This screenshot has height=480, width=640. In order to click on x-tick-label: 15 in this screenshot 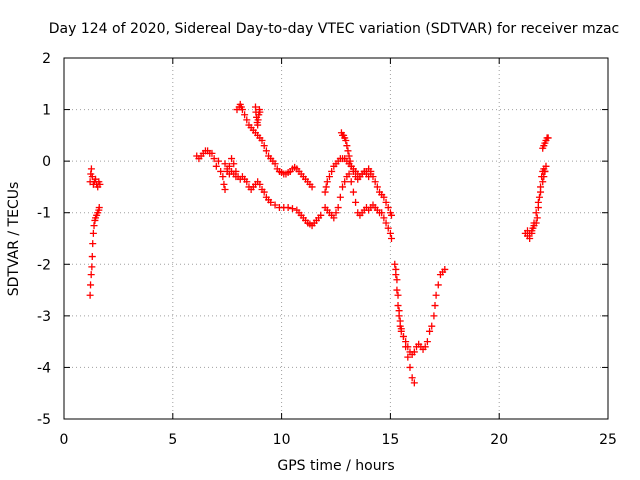, I will do `click(390, 440)`.